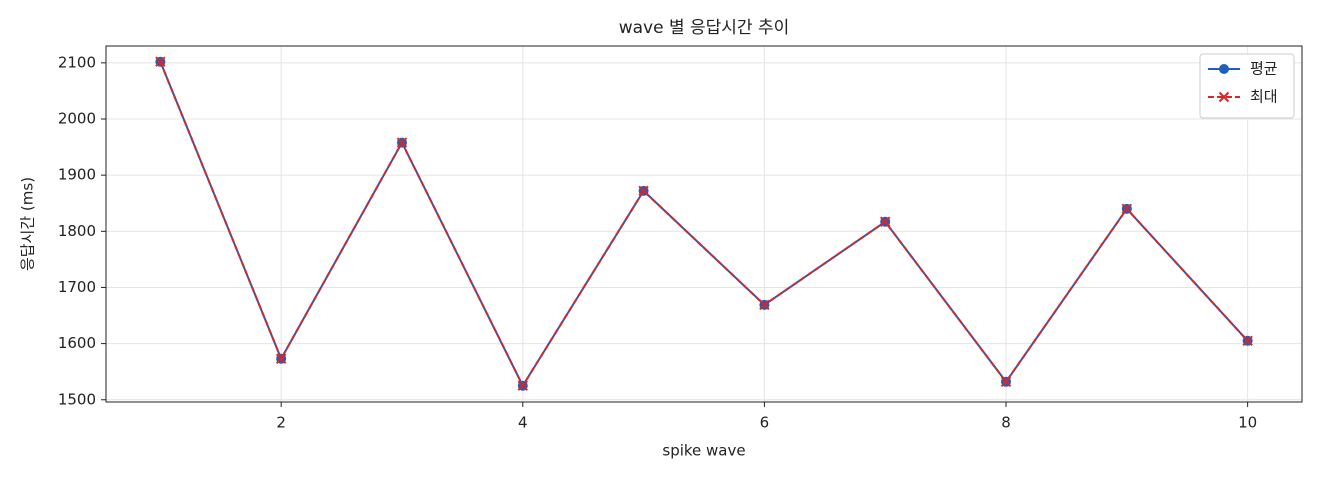  Describe the element at coordinates (77, 118) in the screenshot. I see `y-tick-label: 2000` at that location.